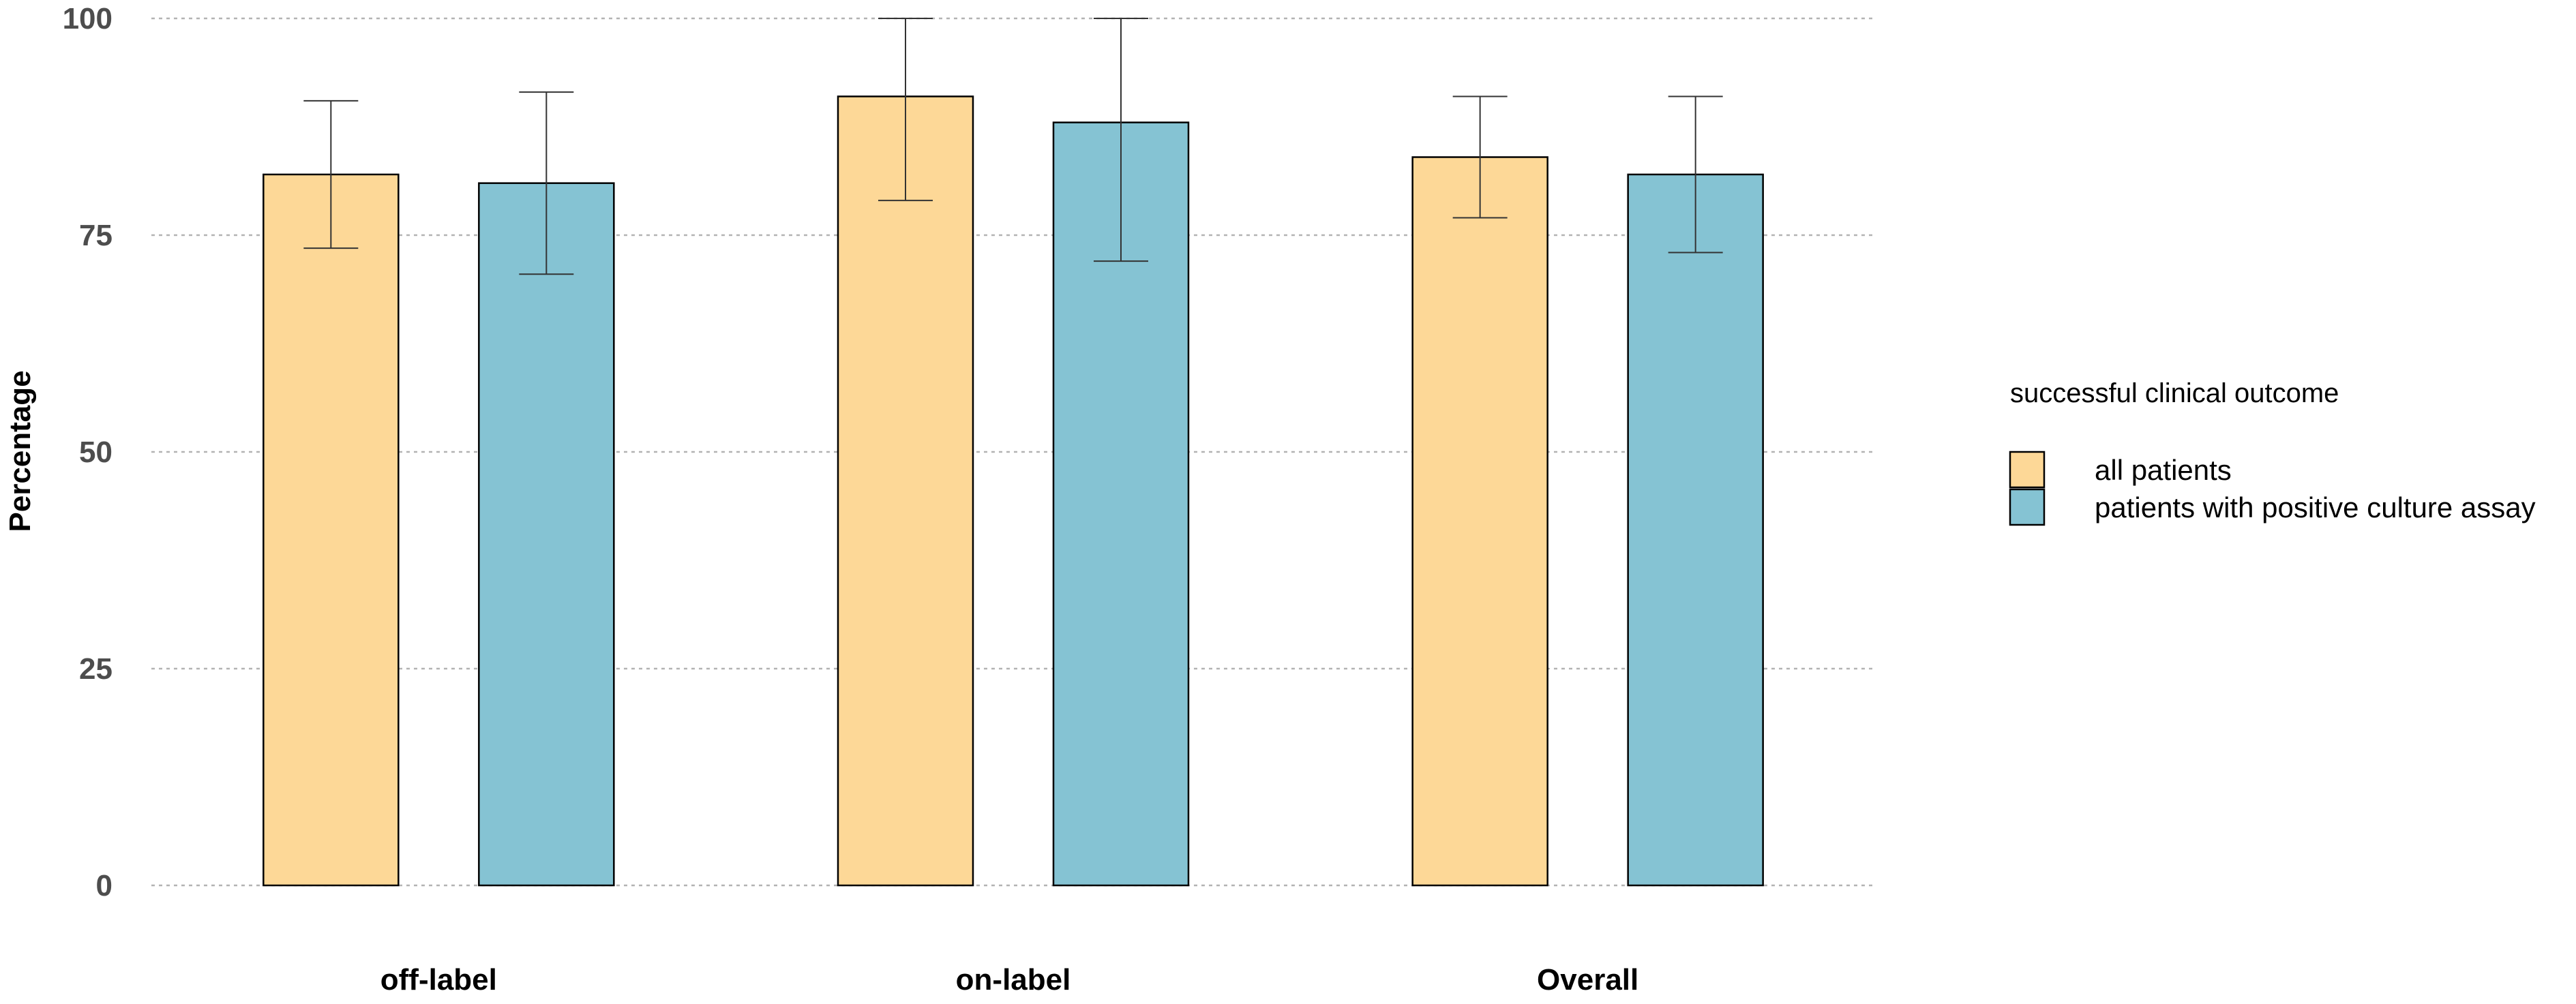 The width and height of the screenshot is (2576, 1004). Describe the element at coordinates (2174, 393) in the screenshot. I see `legend-title: successful clinical outcome` at that location.